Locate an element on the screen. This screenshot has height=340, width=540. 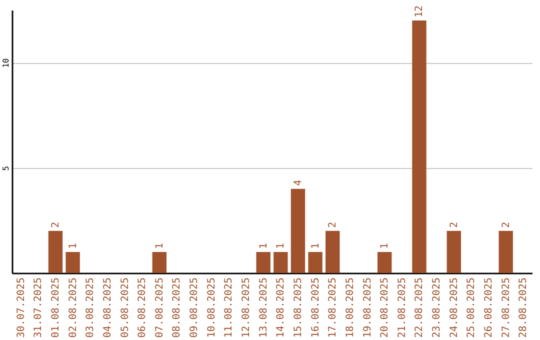
x-tick-label: 25.08.2025 is located at coordinates (472, 308).